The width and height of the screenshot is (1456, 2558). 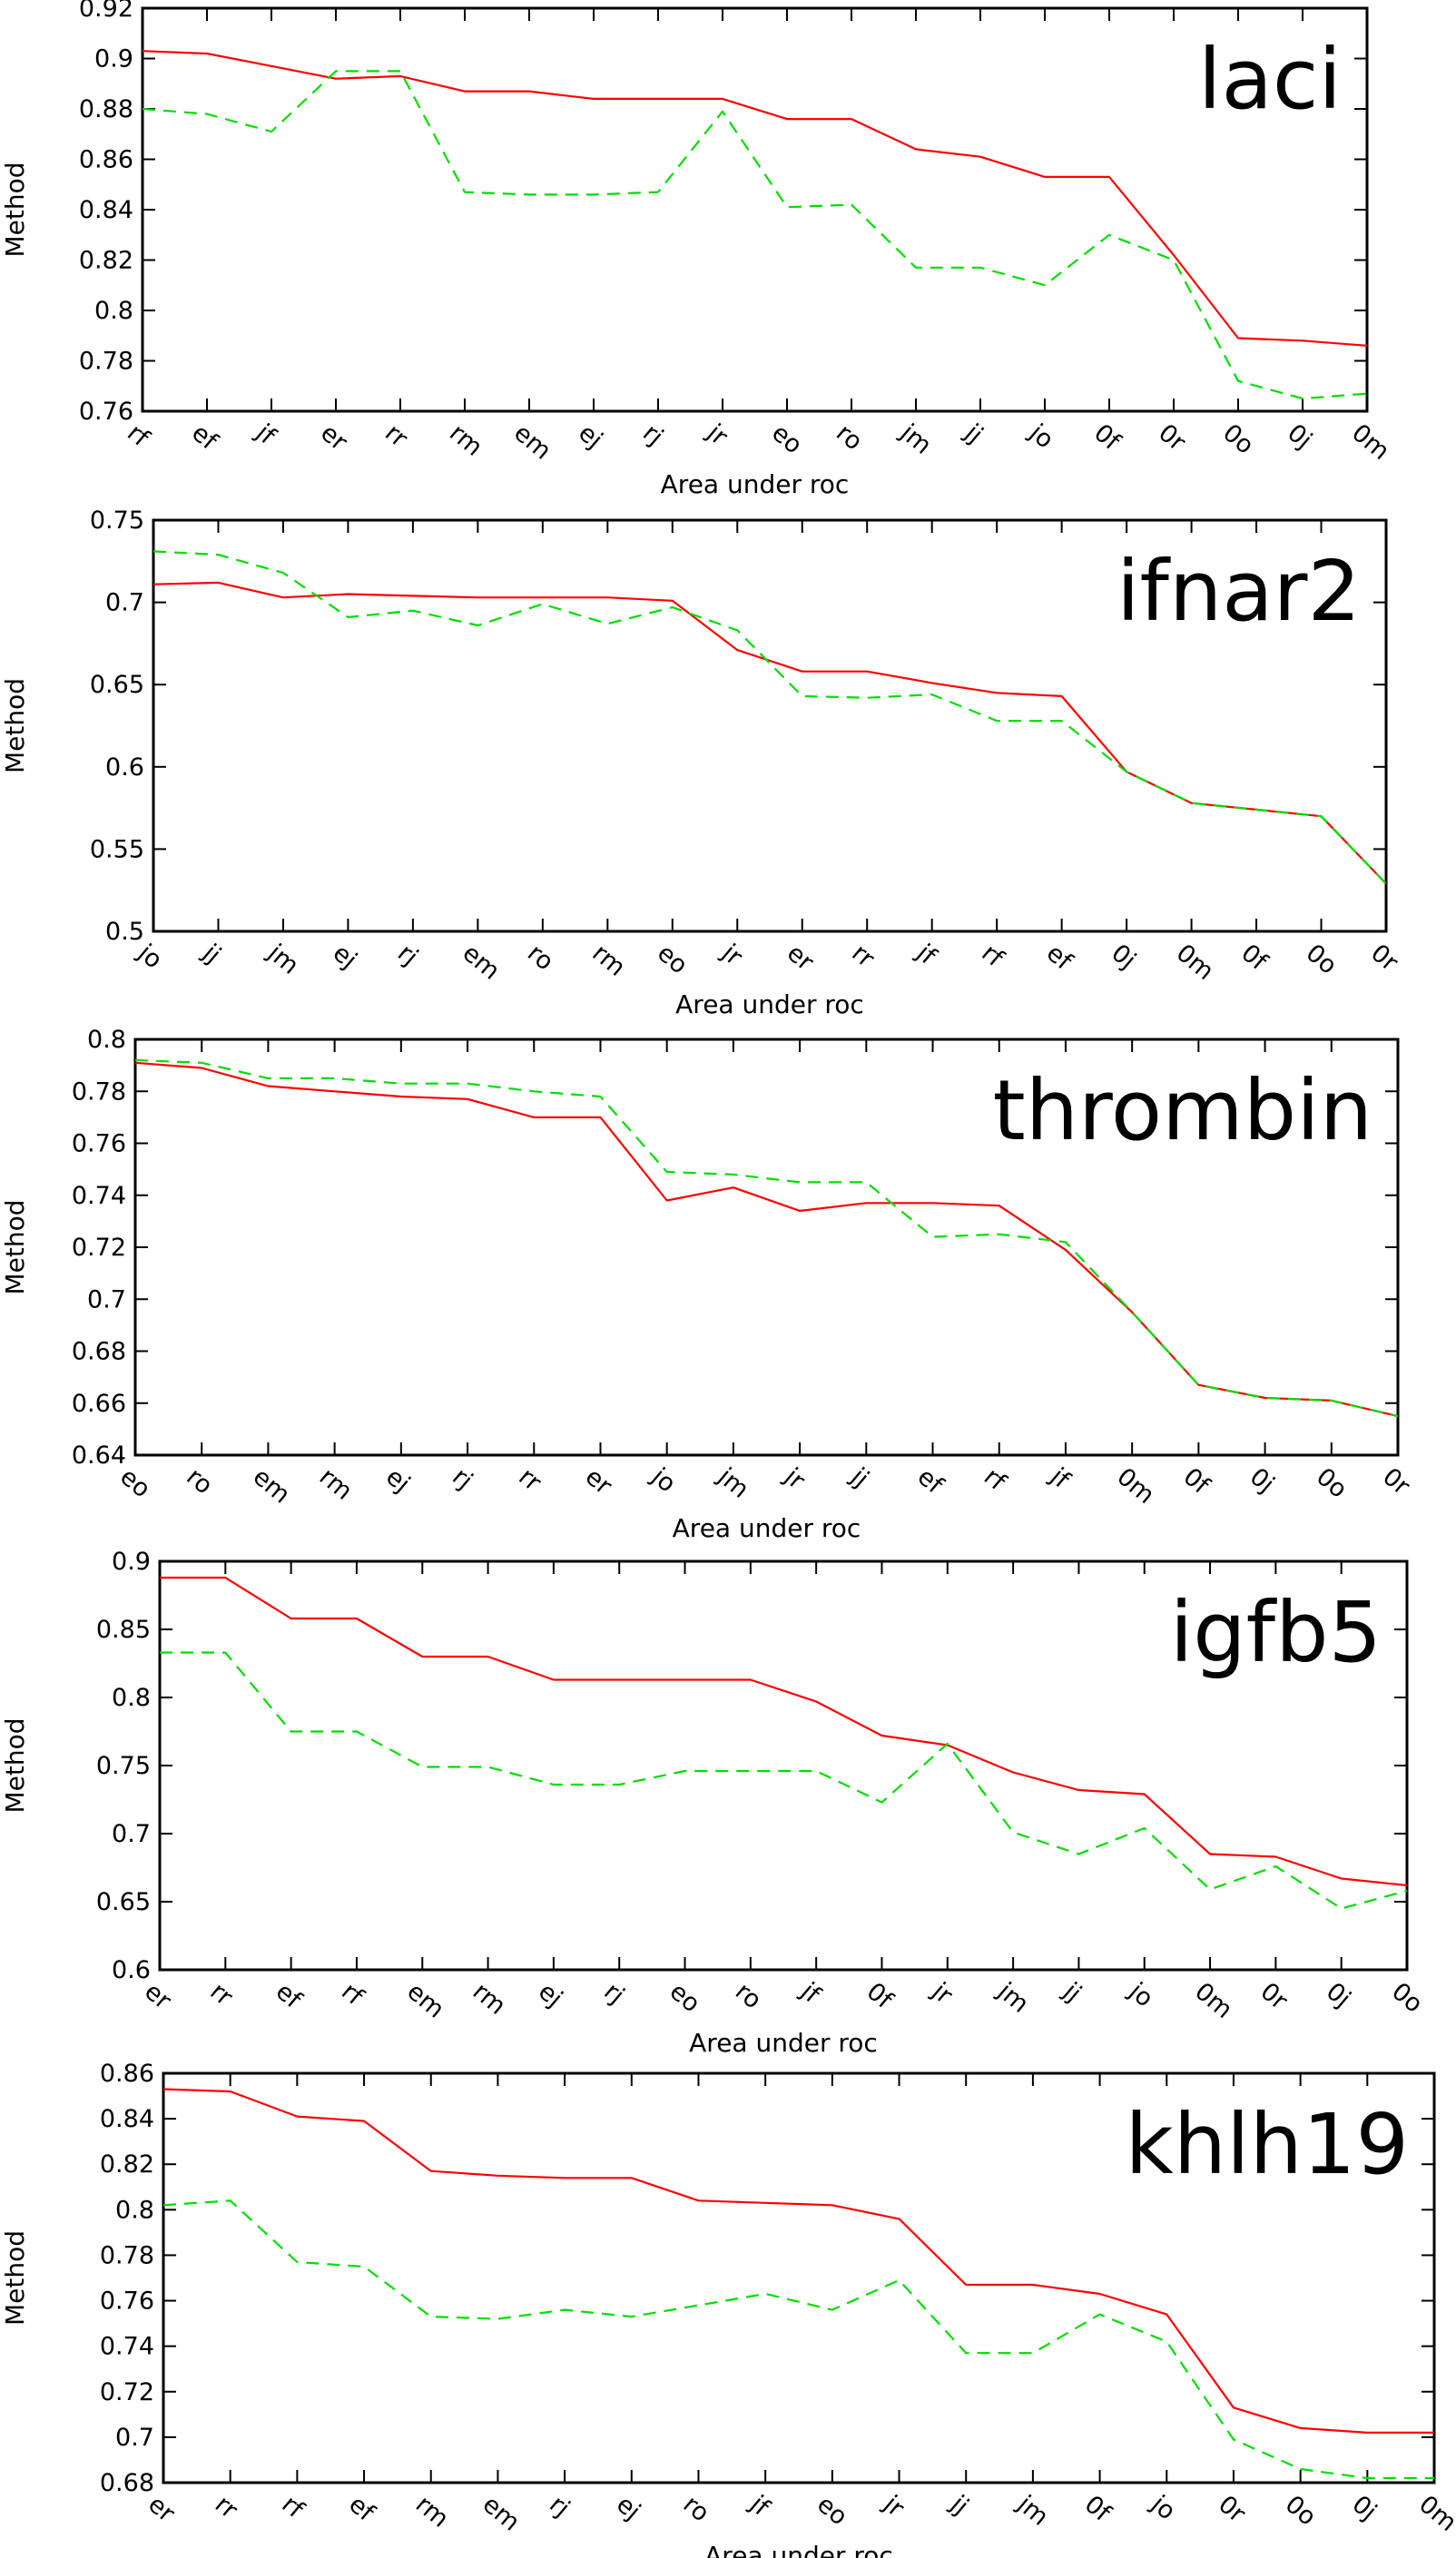 I want to click on plot-frame, so click(x=755, y=210).